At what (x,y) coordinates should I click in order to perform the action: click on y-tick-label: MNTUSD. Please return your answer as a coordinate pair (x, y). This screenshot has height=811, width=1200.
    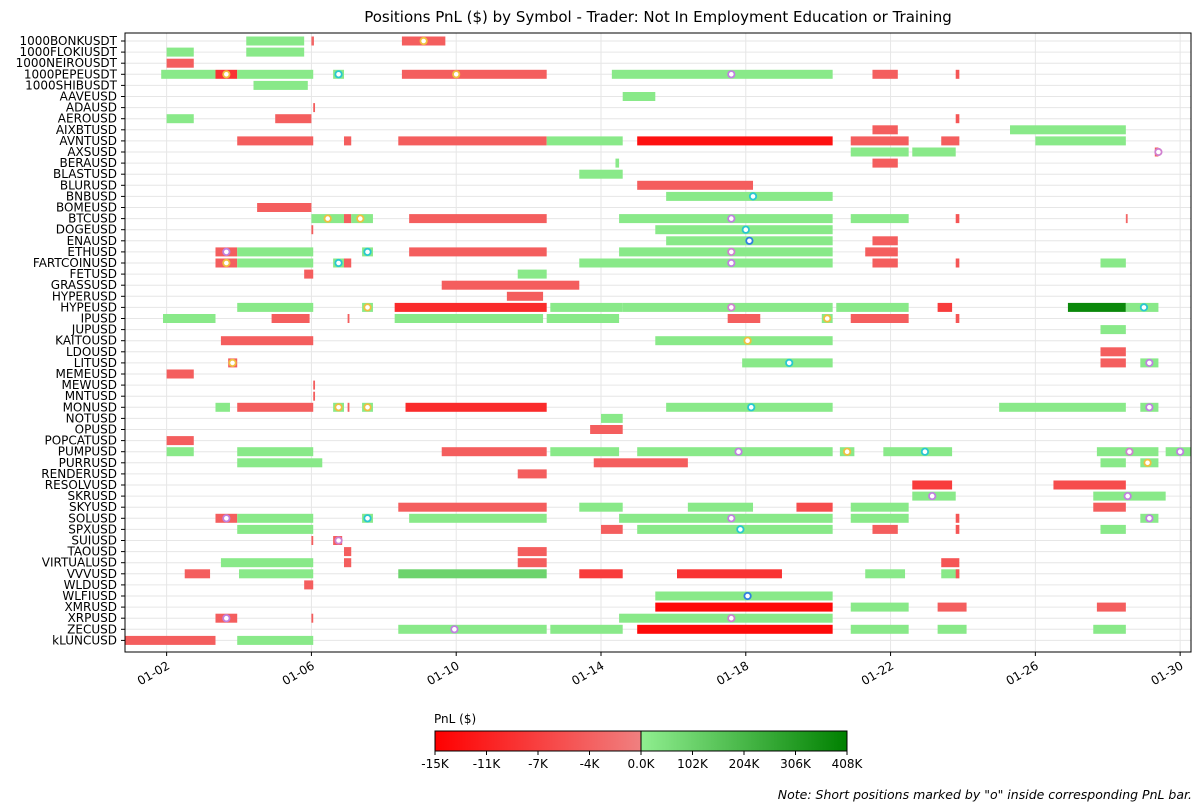
    Looking at the image, I should click on (91, 396).